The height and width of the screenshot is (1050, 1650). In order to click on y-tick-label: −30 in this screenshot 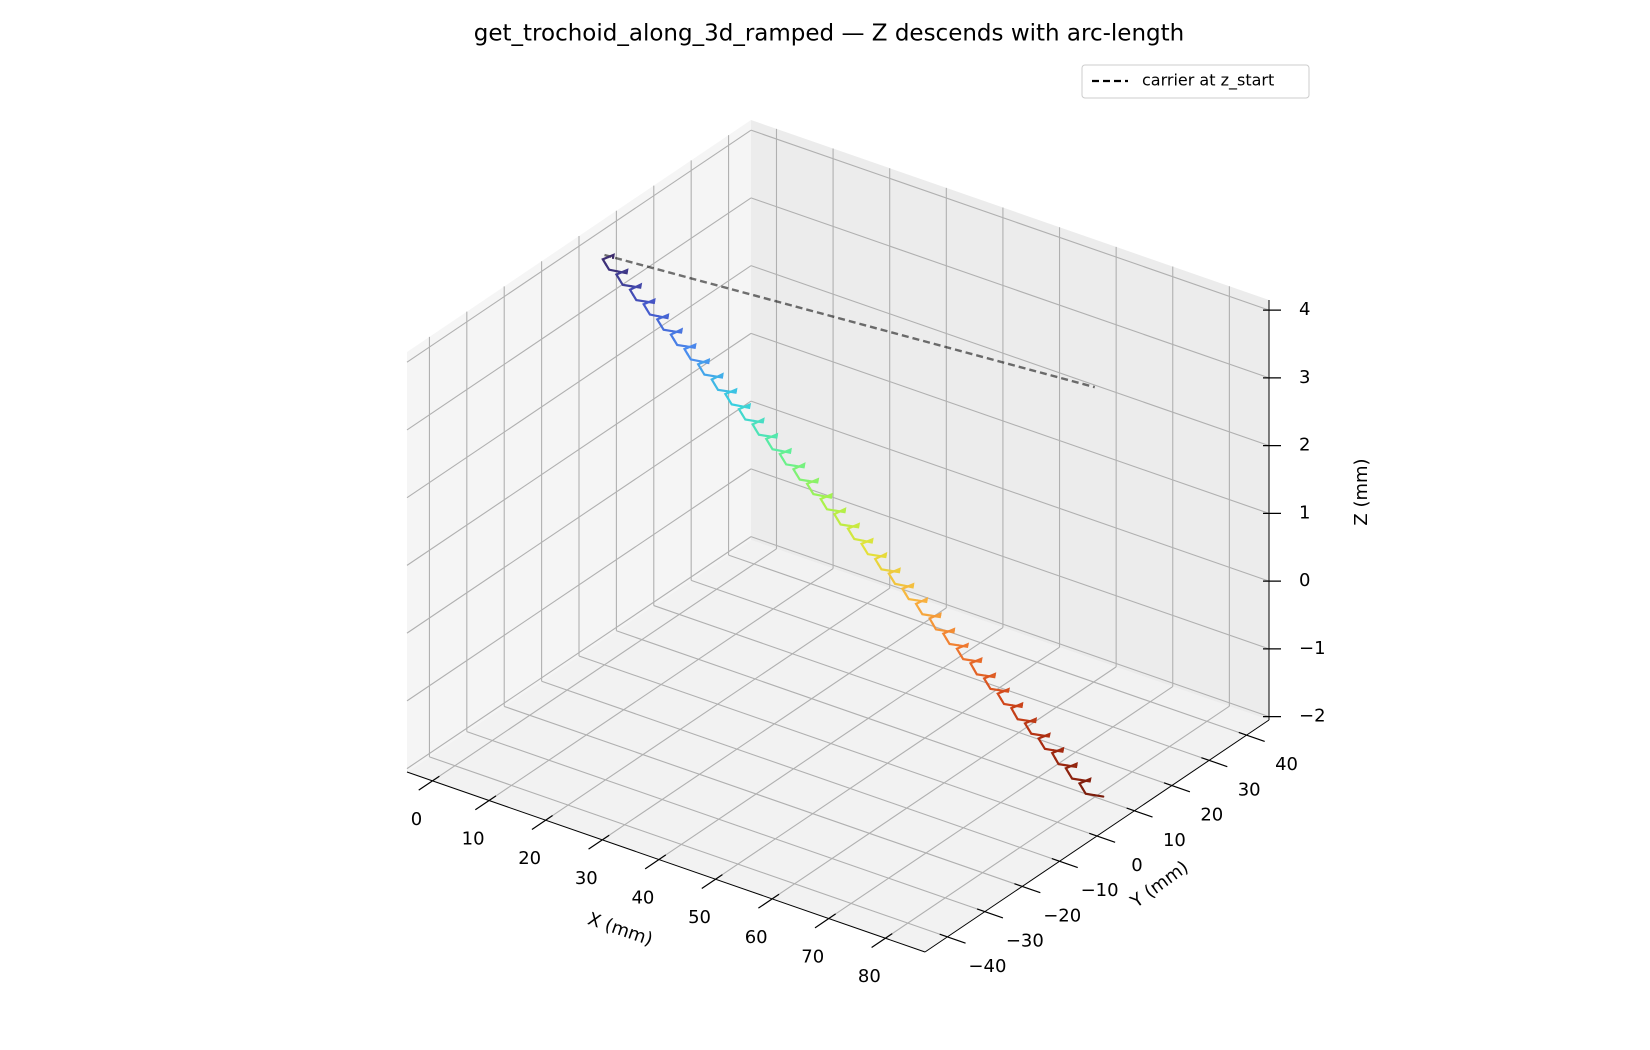, I will do `click(1025, 941)`.